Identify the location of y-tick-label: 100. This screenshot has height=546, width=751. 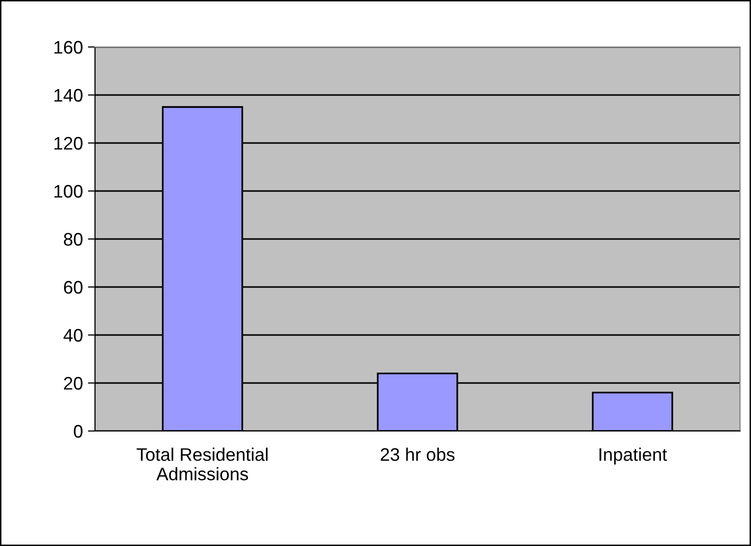
(68, 191).